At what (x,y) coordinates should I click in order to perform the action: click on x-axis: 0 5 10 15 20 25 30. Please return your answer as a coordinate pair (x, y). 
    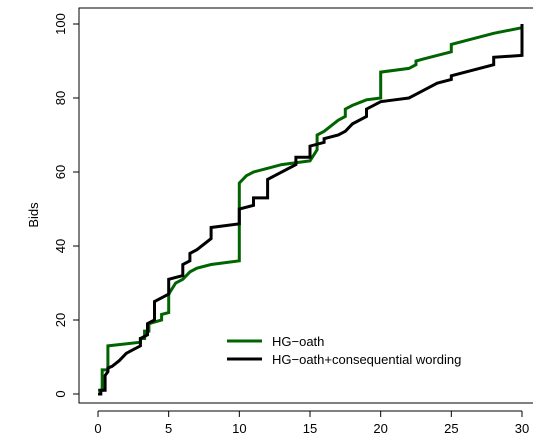
    Looking at the image, I should click on (311, 423).